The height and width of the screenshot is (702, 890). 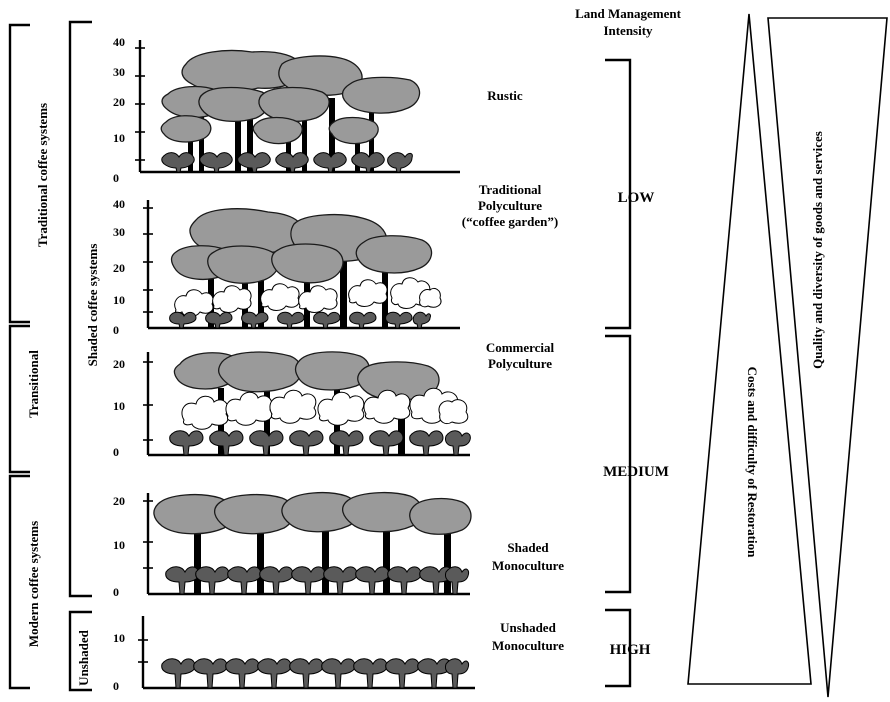 I want to click on shaded-label-2: Monoculture, so click(x=528, y=565).